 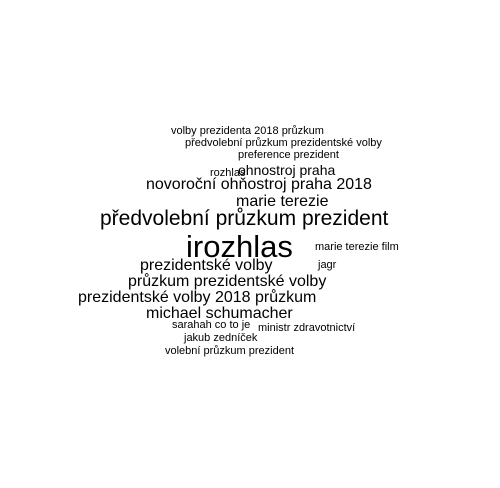 What do you see at coordinates (230, 351) in the screenshot?
I see `word-volebni-pruzkum-prezident: volební průzkum prezident` at bounding box center [230, 351].